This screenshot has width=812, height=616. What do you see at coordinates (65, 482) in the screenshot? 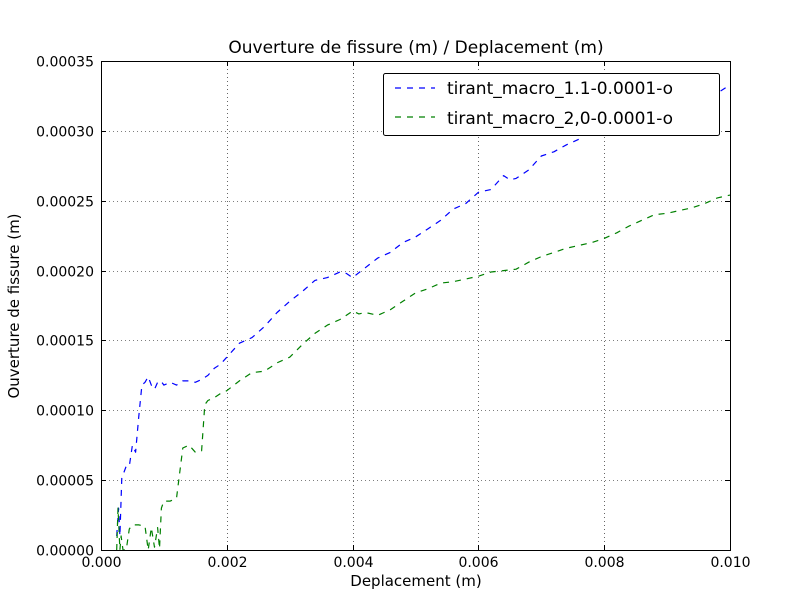
I see `y-tick-label: 0.00005` at bounding box center [65, 482].